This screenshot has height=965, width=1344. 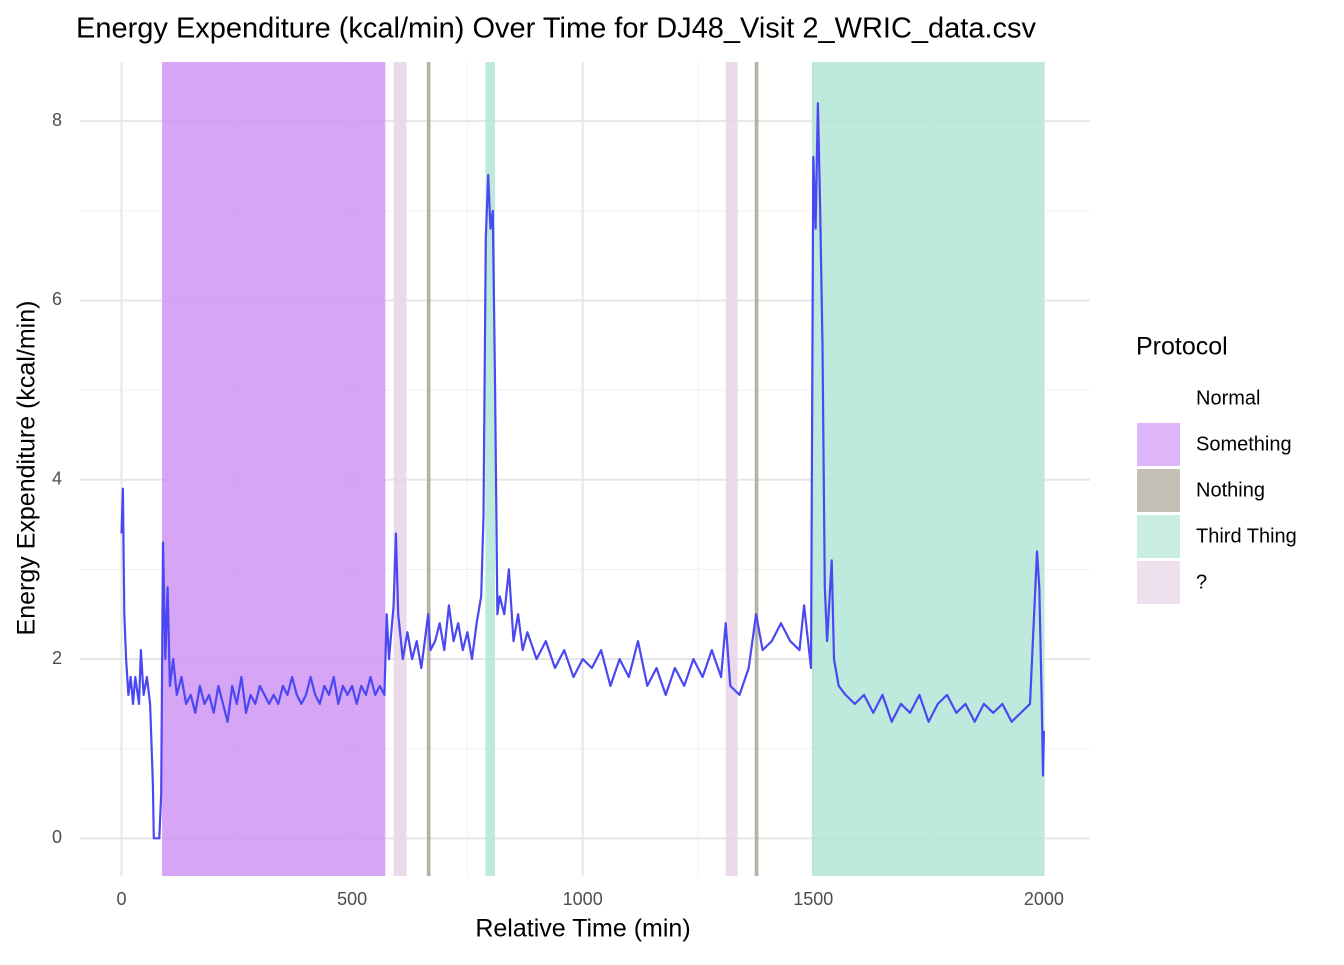 I want to click on y-tick-label: 0, so click(x=57, y=837).